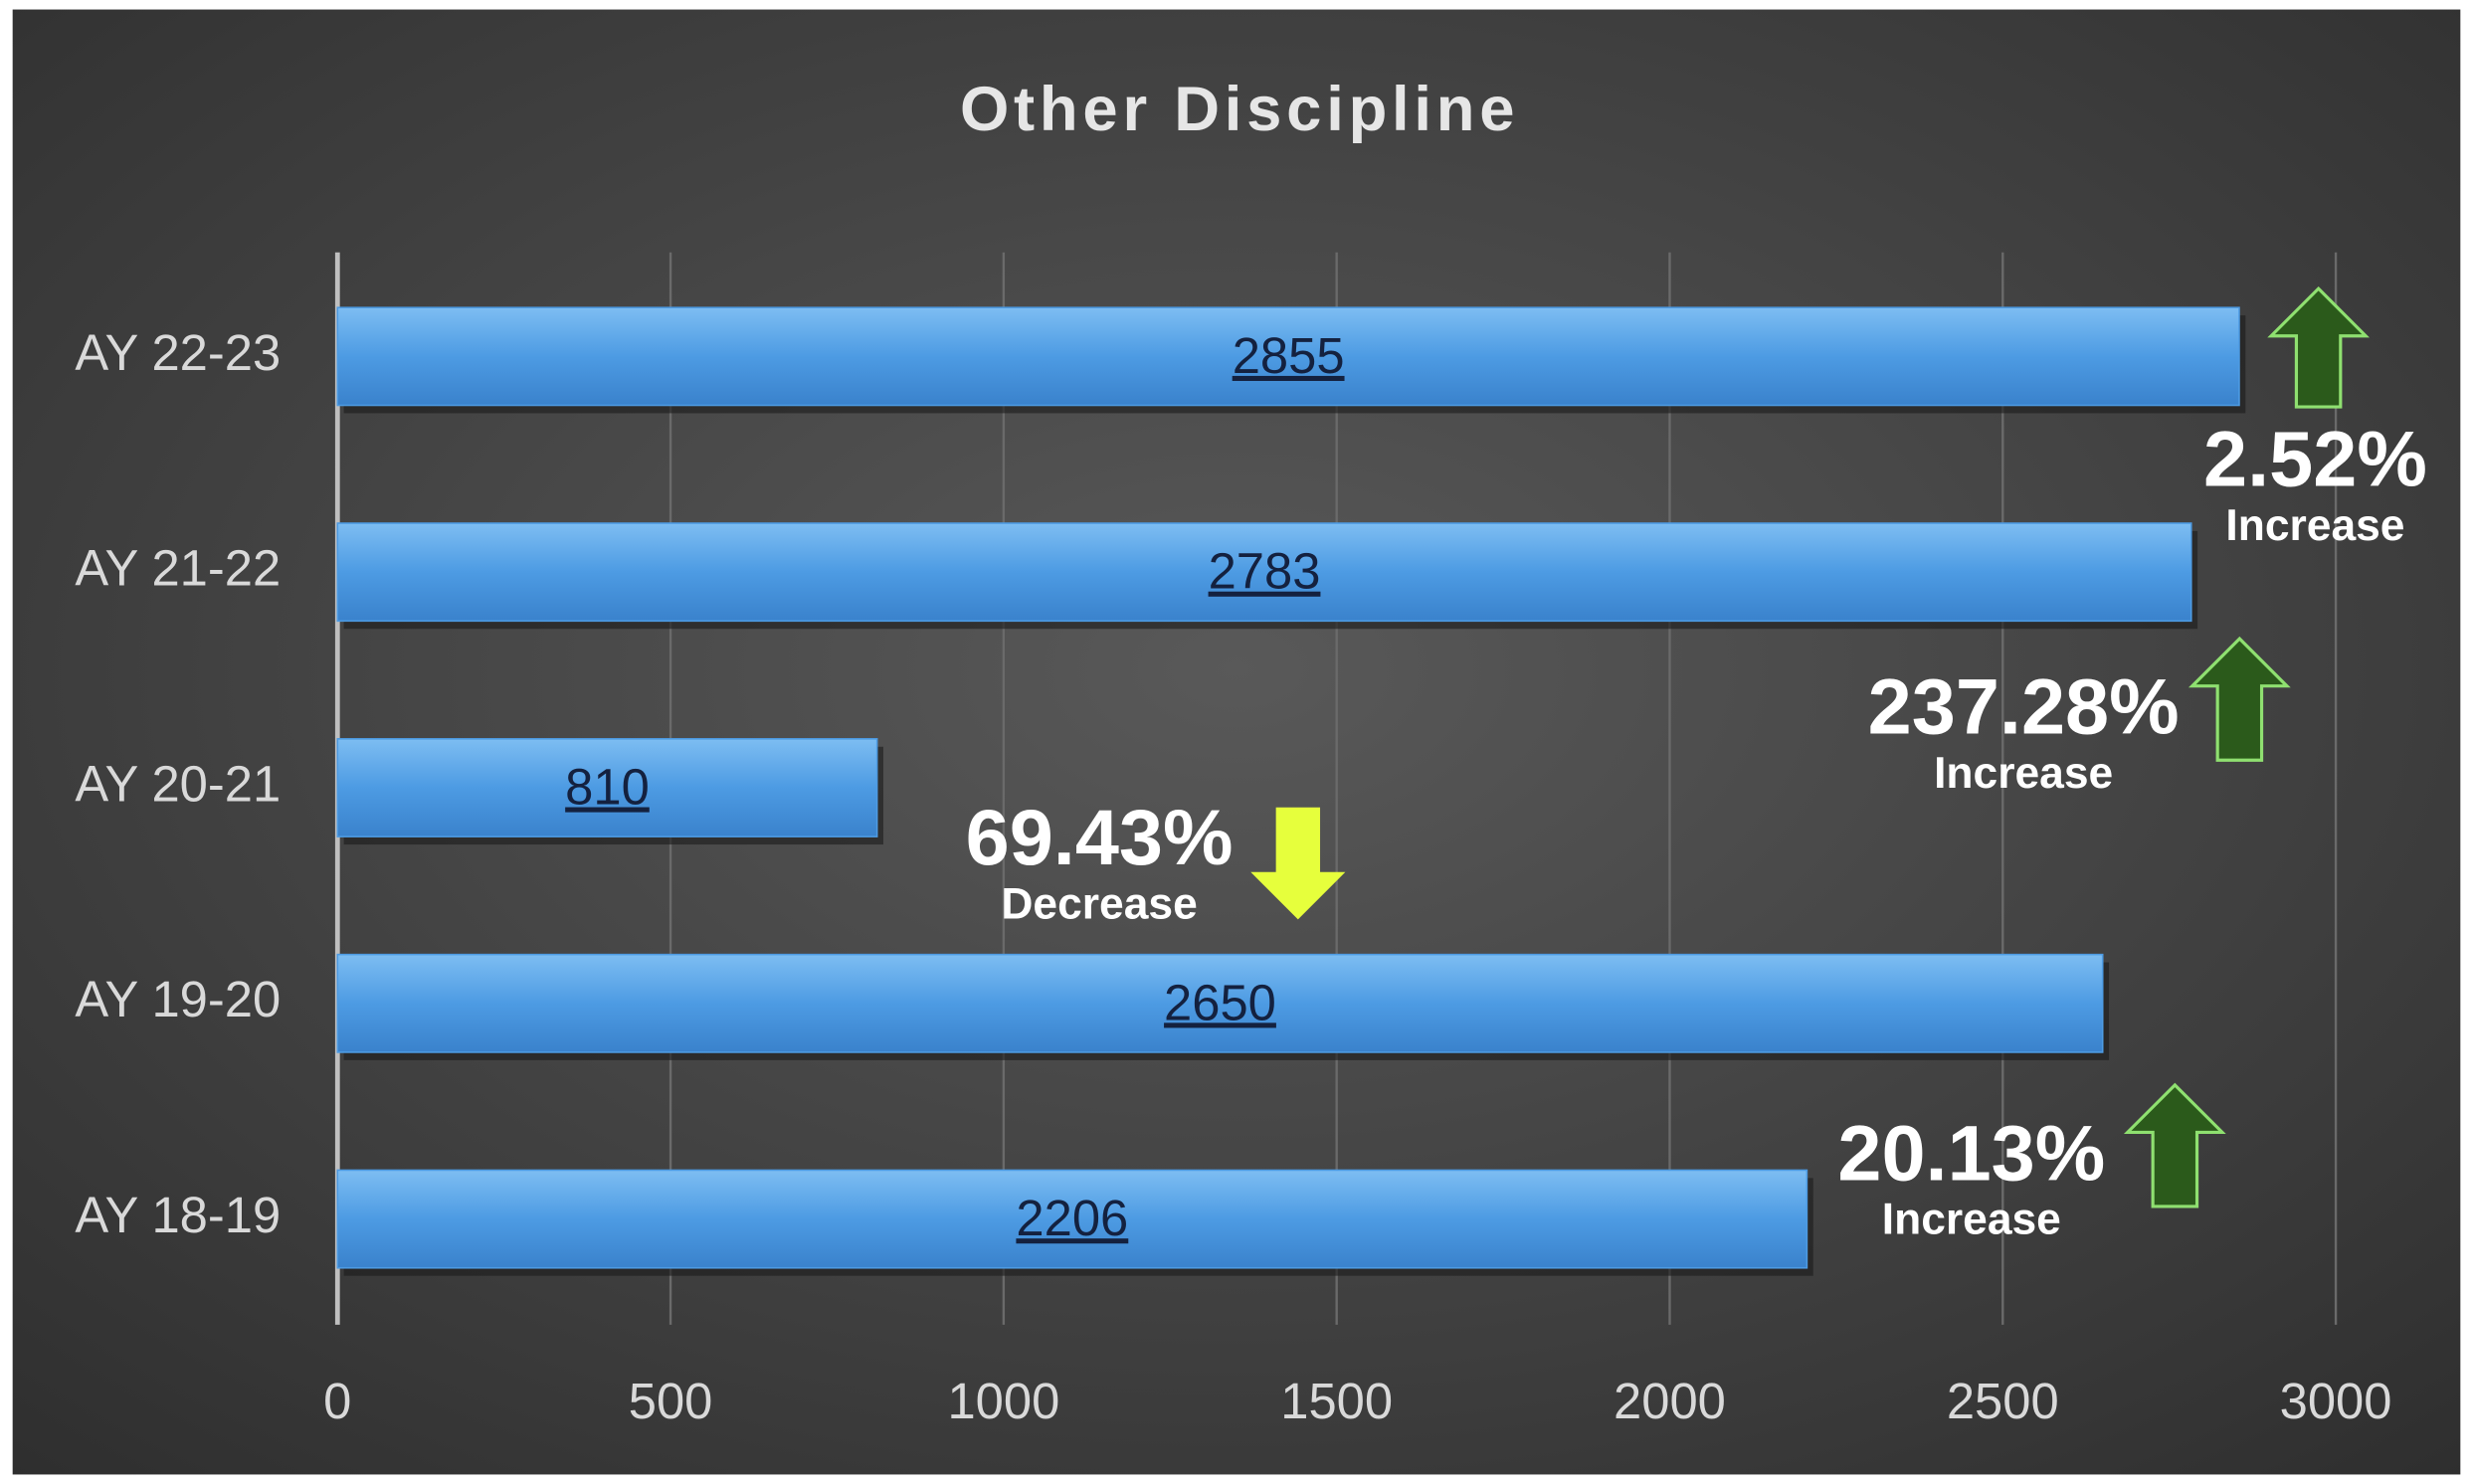 The height and width of the screenshot is (1484, 2473). I want to click on data-label: 2783, so click(1265, 571).